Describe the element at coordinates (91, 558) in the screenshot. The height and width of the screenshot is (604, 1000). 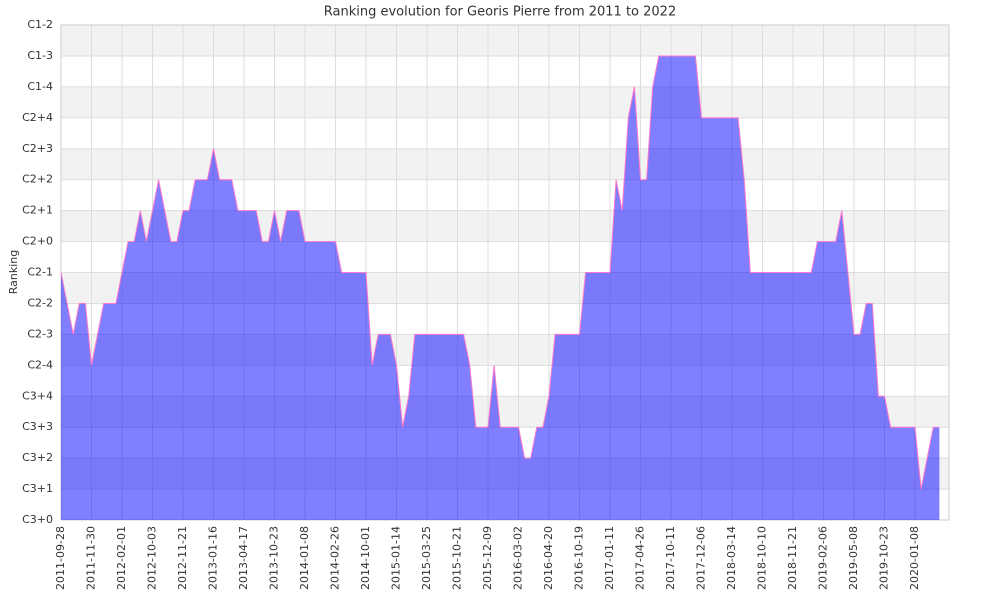
I see `x-tick-label: 2011-11-30` at that location.